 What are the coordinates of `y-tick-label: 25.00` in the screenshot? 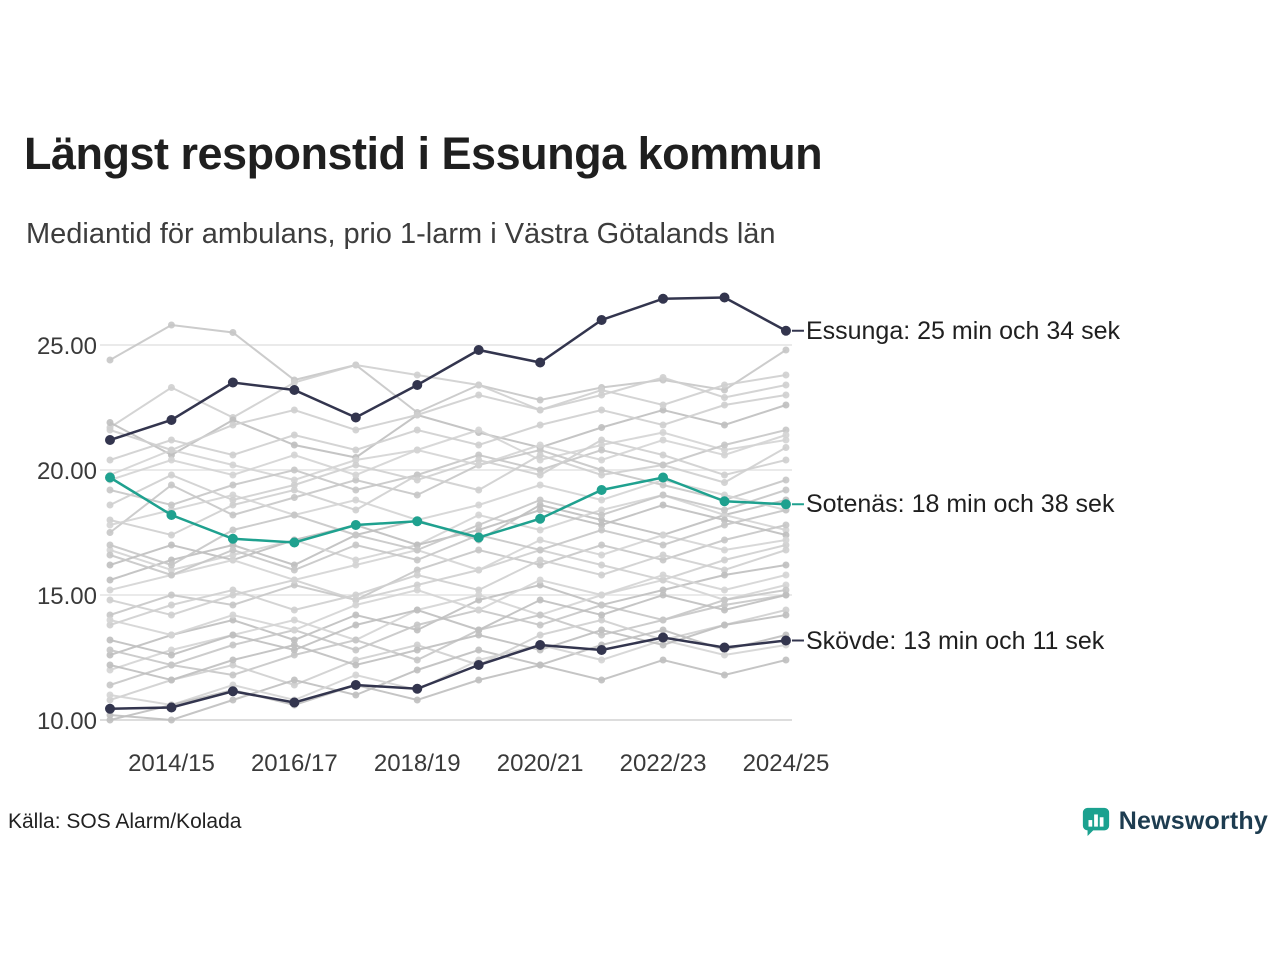 It's located at (67, 346).